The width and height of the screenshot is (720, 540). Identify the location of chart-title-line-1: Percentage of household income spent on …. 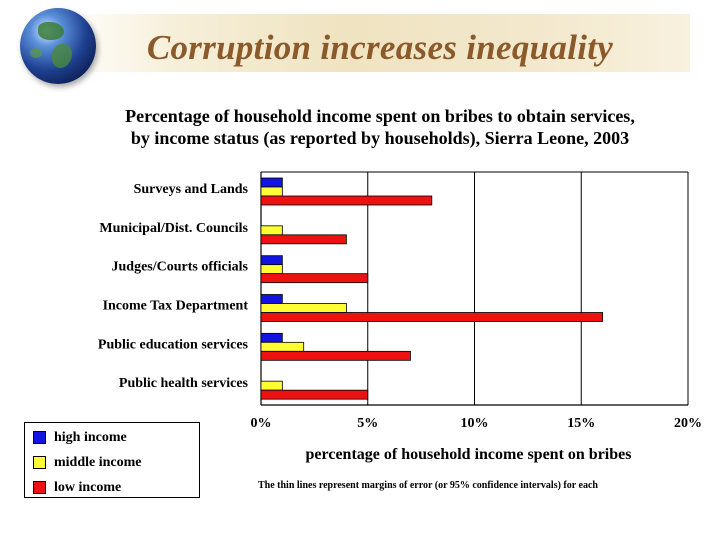
(380, 116).